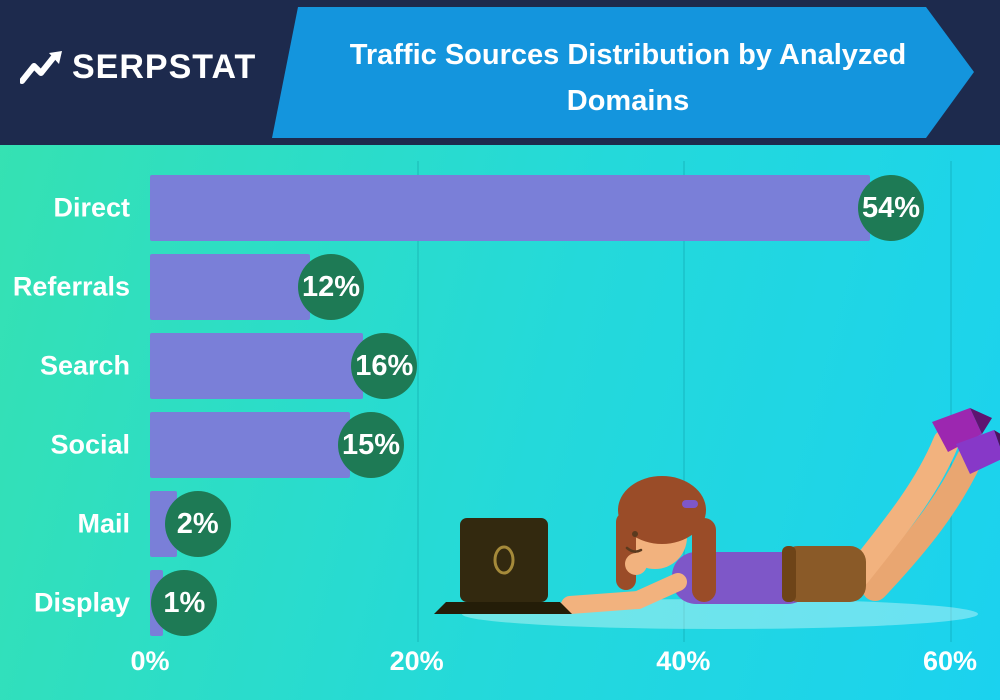 This screenshot has height=700, width=1000. What do you see at coordinates (41, 67) in the screenshot?
I see `serpstat-chart-arrow-icon` at bounding box center [41, 67].